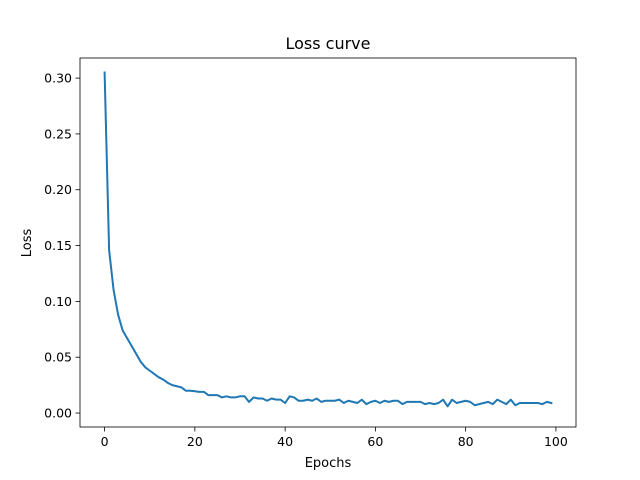  Describe the element at coordinates (327, 43) in the screenshot. I see `chart-title: Loss curve` at that location.